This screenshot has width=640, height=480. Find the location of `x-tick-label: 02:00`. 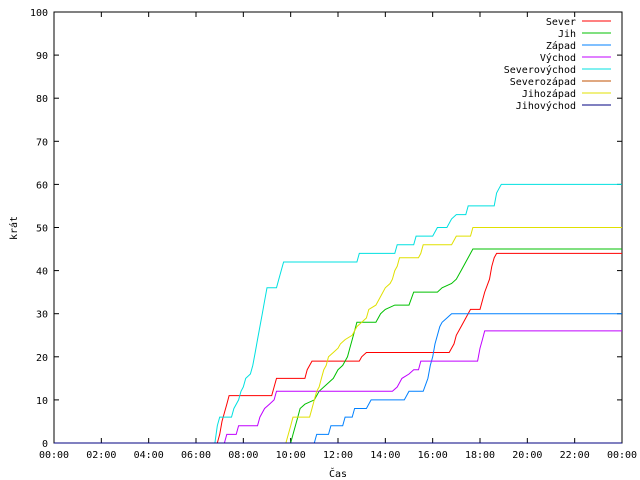

x-tick-label: 02:00 is located at coordinates (101, 455).